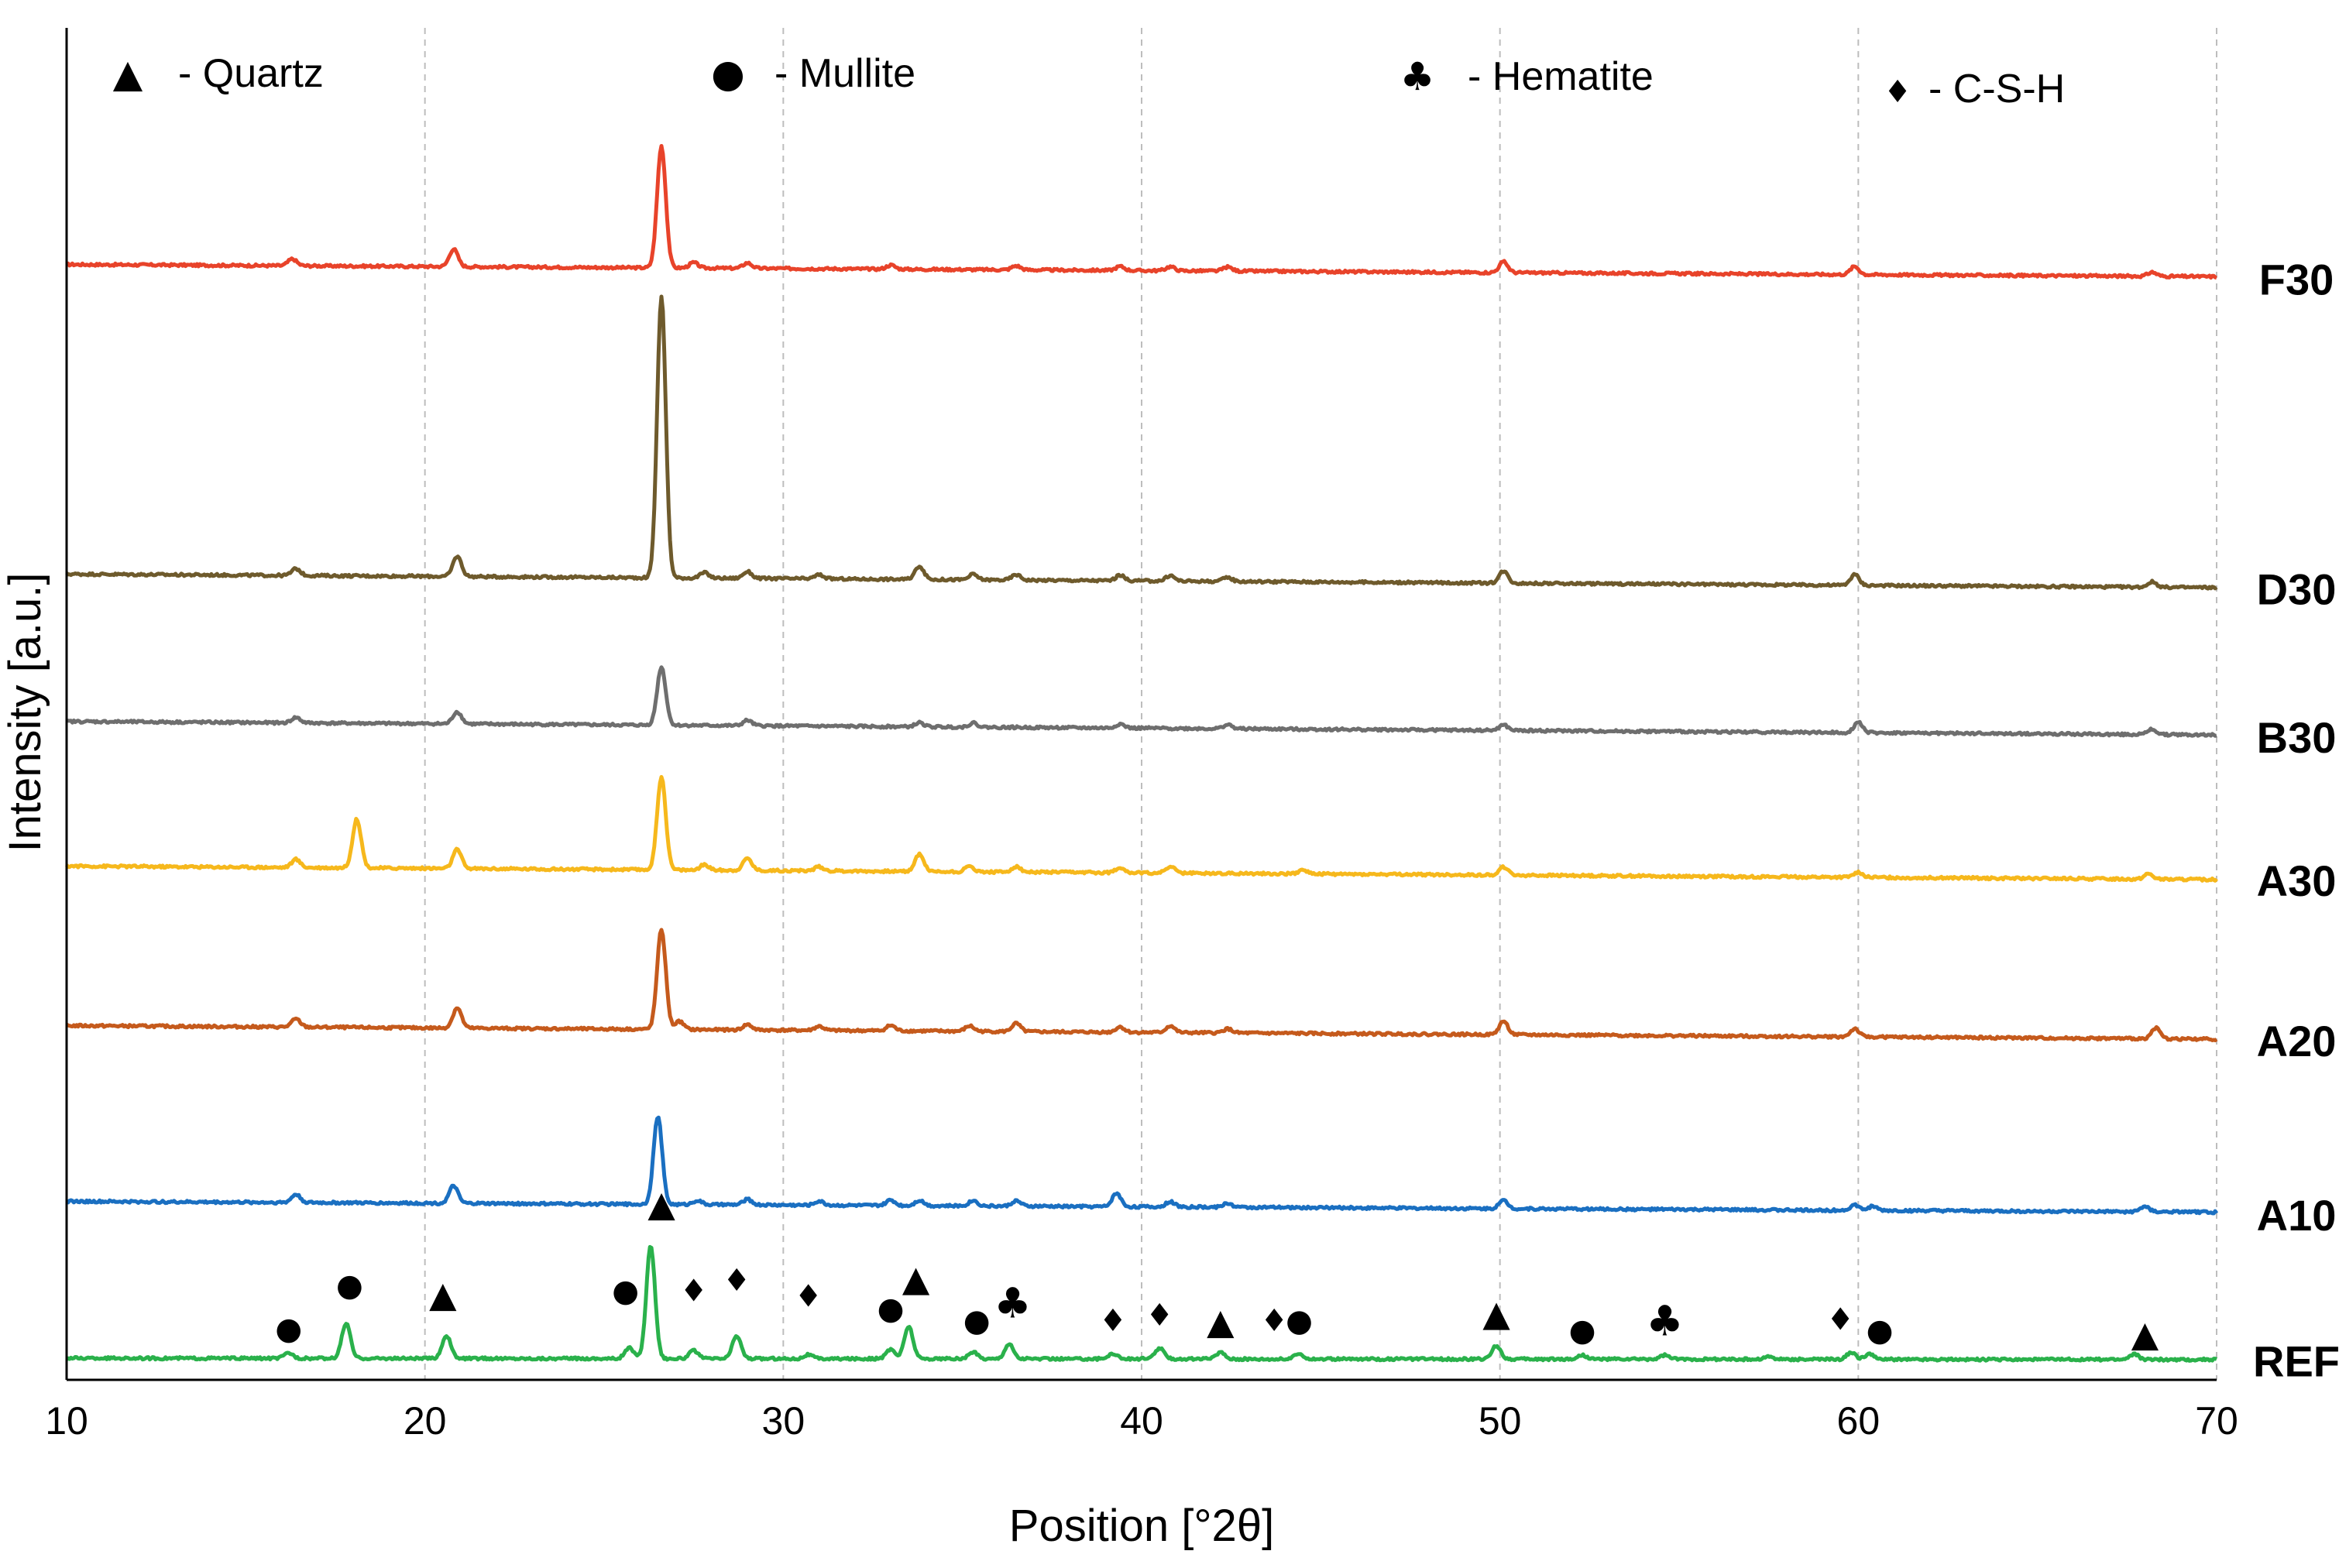 This screenshot has width=2339, height=1568. I want to click on series-label-f30: F30, so click(2296, 280).